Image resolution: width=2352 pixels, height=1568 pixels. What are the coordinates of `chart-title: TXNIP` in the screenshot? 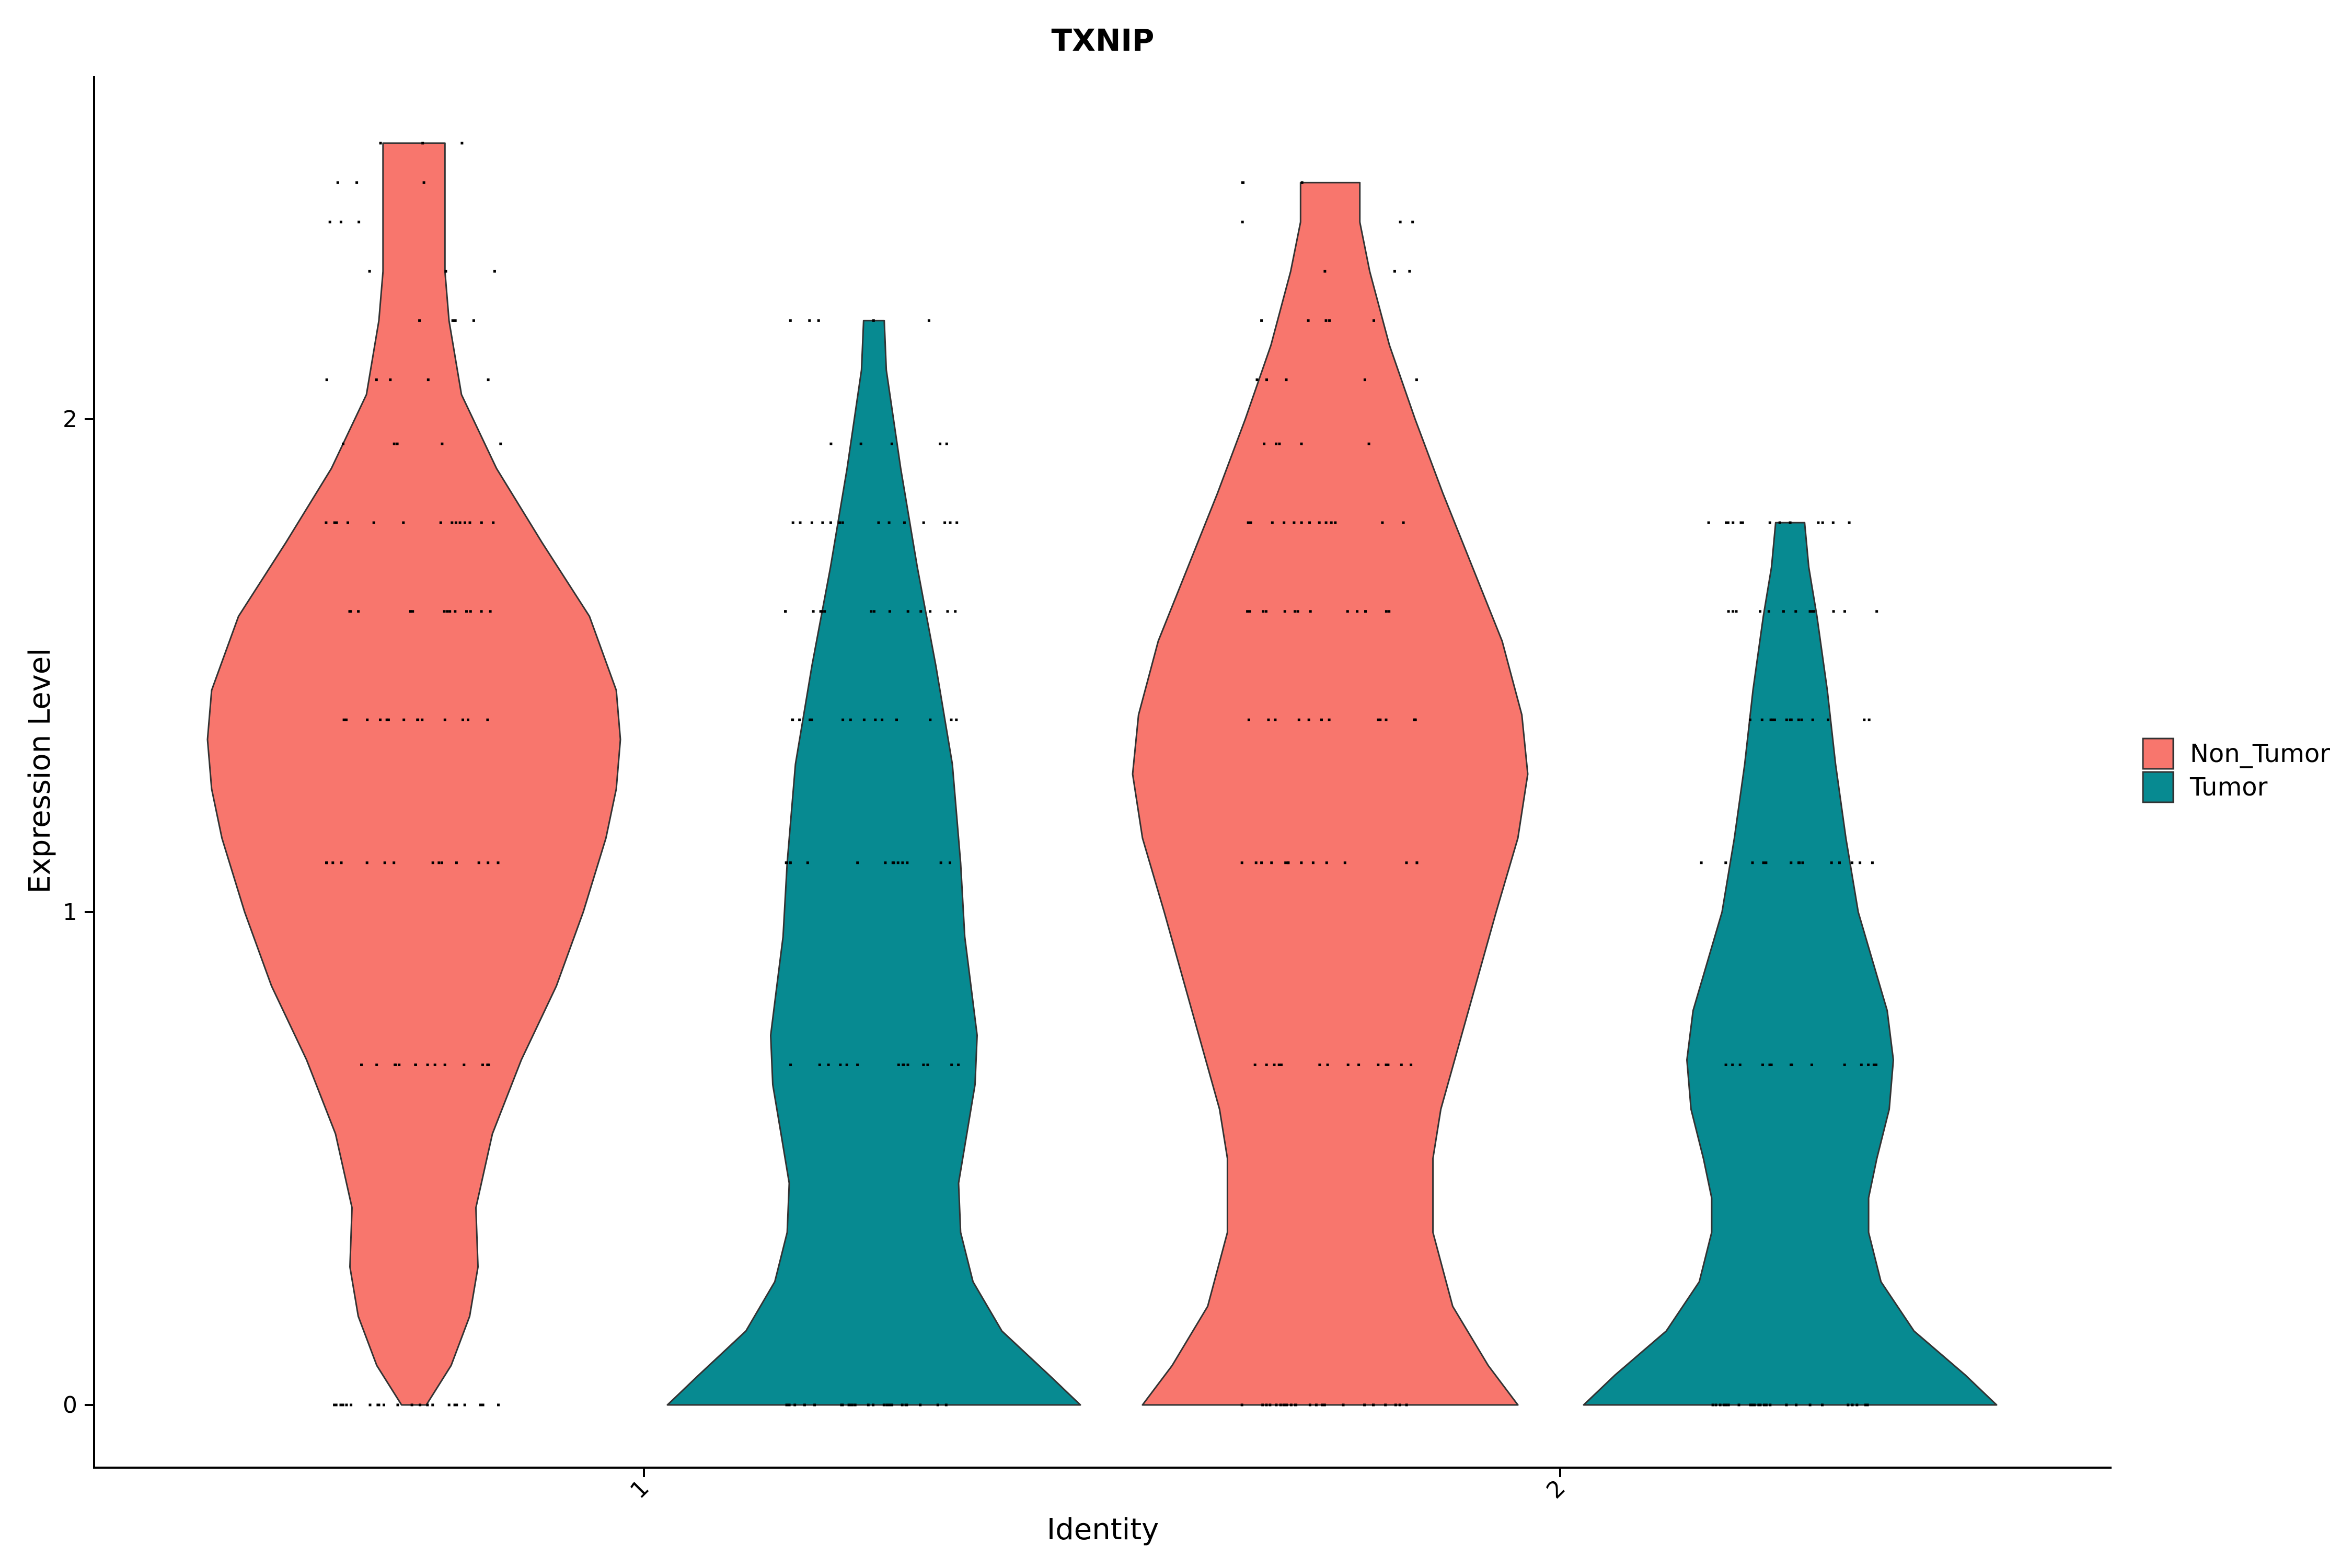 It's located at (1103, 40).